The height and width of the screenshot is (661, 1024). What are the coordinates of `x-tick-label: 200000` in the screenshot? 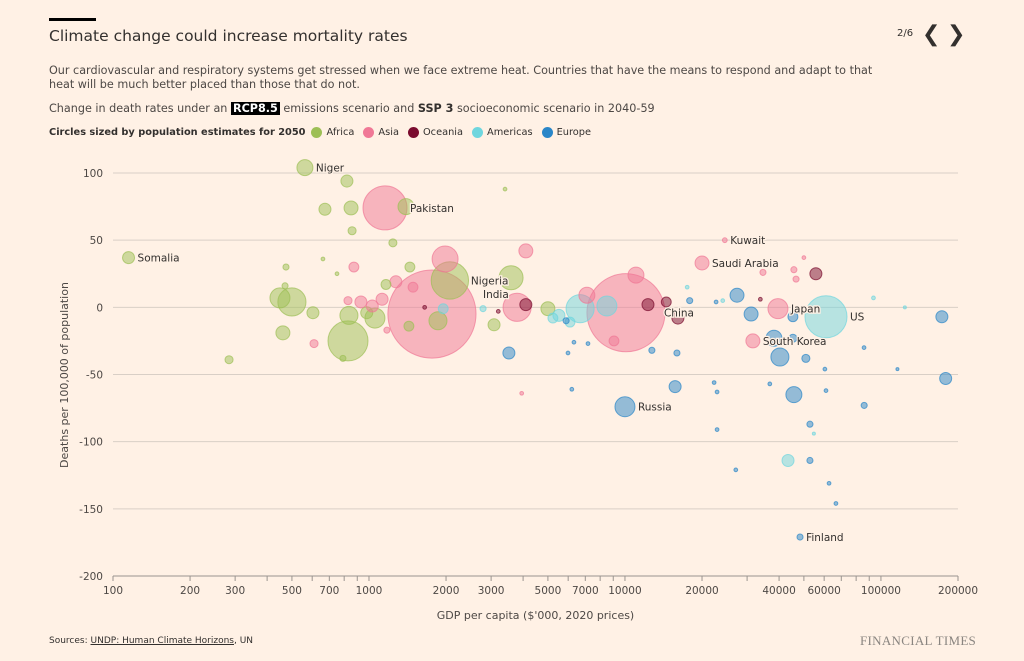 It's located at (958, 591).